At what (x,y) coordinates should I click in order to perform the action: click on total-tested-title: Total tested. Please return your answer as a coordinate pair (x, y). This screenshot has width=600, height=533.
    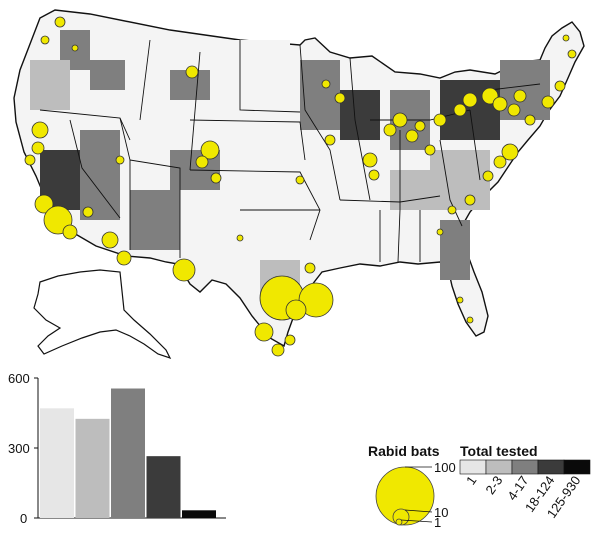
    Looking at the image, I should click on (499, 451).